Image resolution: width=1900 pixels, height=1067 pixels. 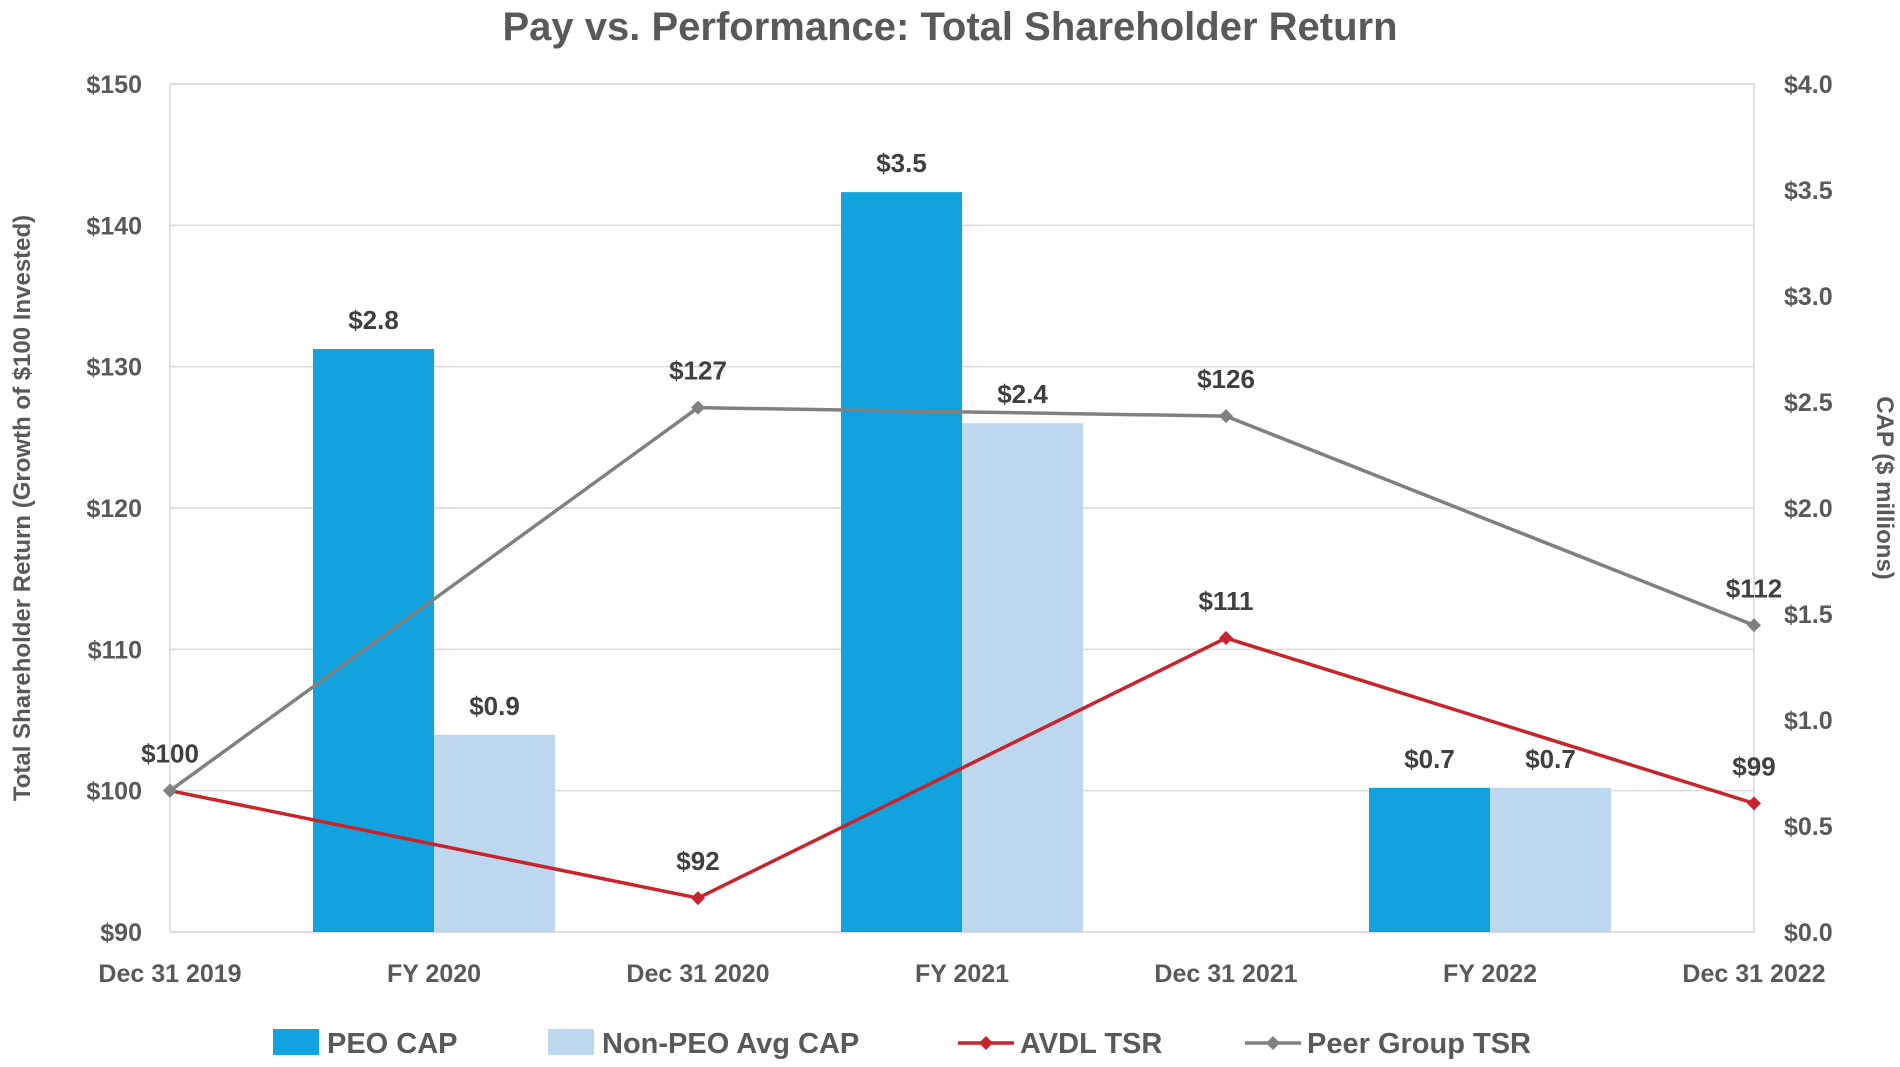 What do you see at coordinates (494, 706) in the screenshot?
I see `non-peo-avg-cap-data-label: $0.9` at bounding box center [494, 706].